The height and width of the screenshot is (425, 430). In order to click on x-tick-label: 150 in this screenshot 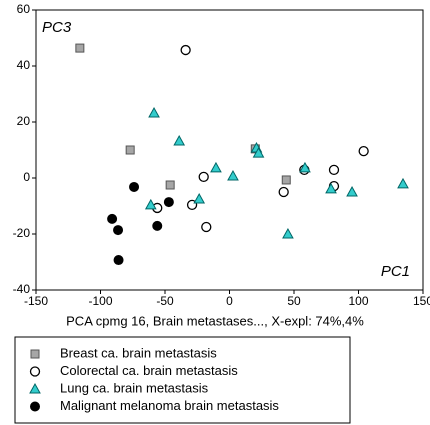, I will do `click(421, 301)`.